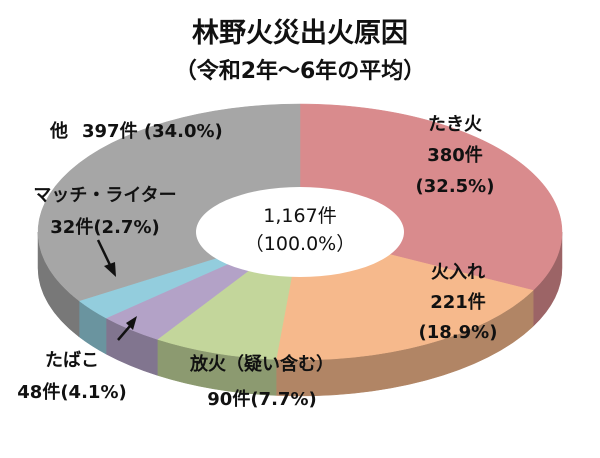 This screenshot has width=600, height=458. I want to click on label-match-name: マッチ・ライター, so click(104, 195).